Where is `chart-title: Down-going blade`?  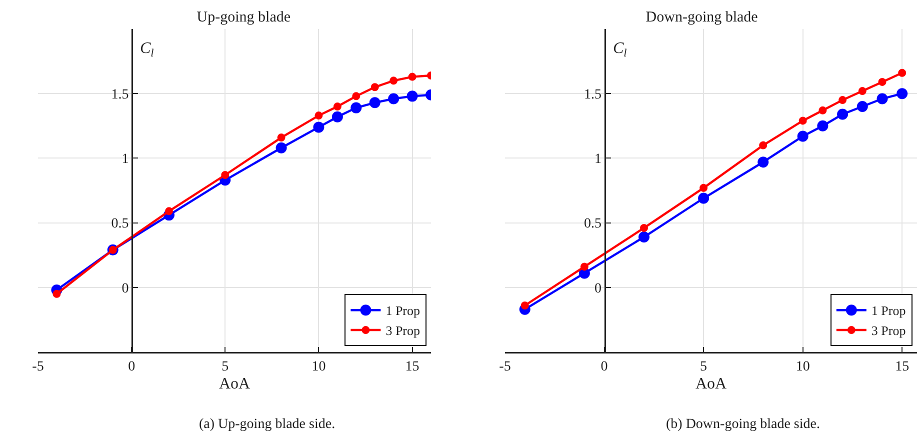
chart-title: Down-going blade is located at coordinates (702, 18).